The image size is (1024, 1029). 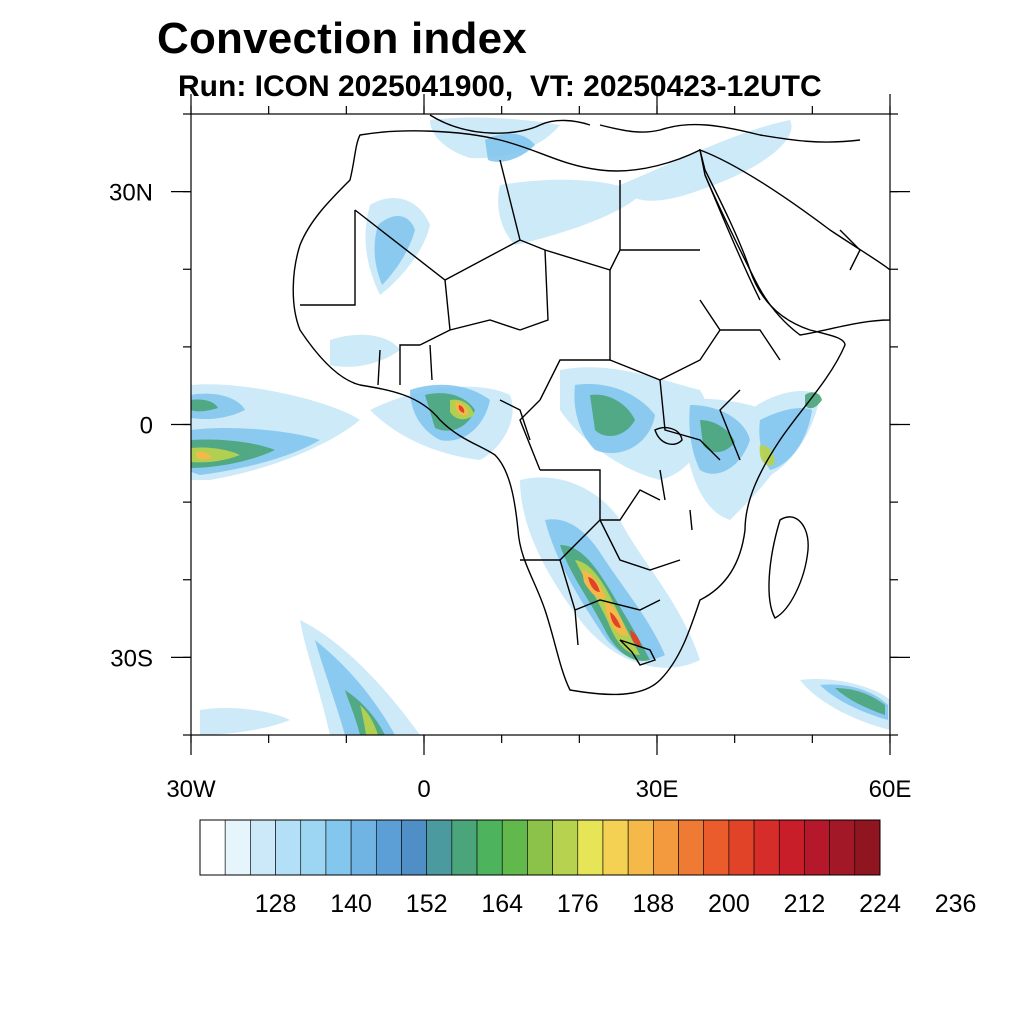 What do you see at coordinates (146, 426) in the screenshot?
I see `lat-tick-label: 0` at bounding box center [146, 426].